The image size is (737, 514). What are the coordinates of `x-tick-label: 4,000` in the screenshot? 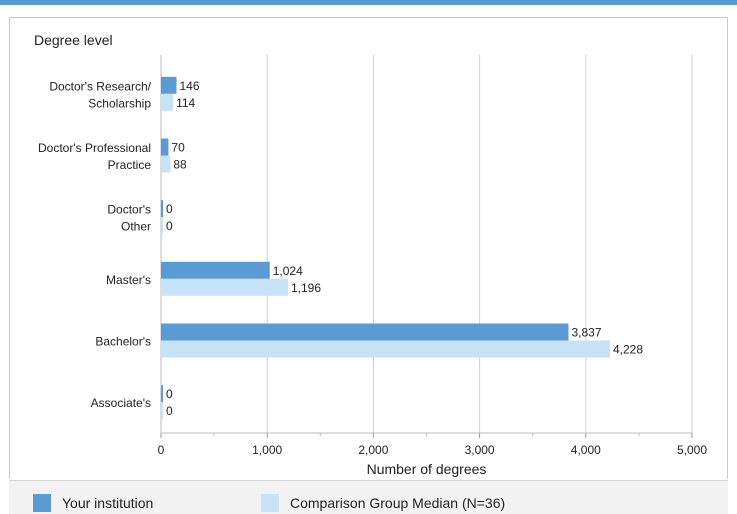 It's located at (586, 450).